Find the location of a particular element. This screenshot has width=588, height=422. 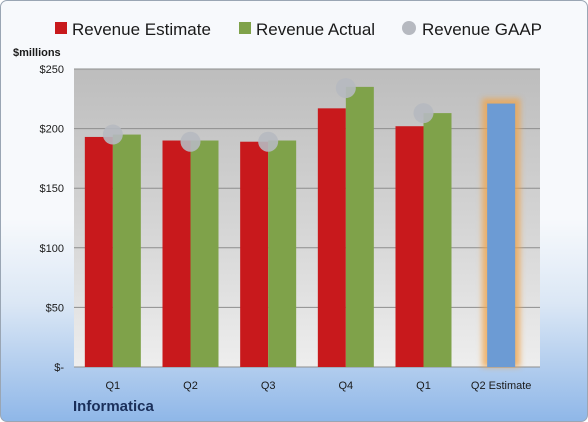

legend-swatch-estimate is located at coordinates (61, 28).